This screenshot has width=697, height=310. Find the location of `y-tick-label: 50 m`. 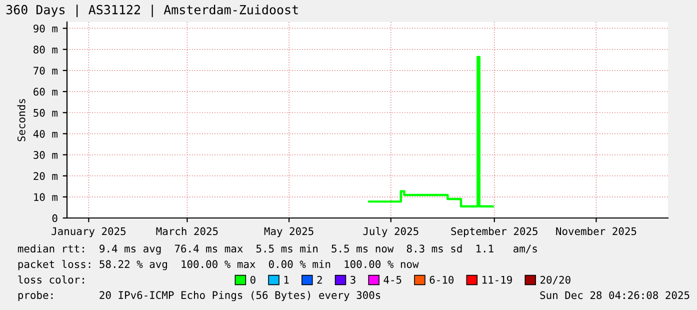

y-tick-label: 50 m is located at coordinates (46, 112).